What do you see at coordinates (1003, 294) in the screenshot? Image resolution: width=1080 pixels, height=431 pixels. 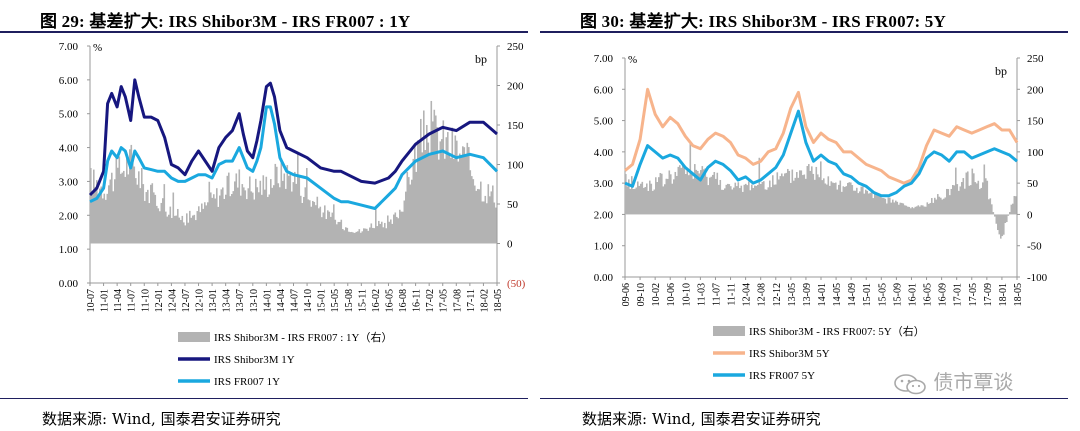 I see `x-tick-label: 18-01` at bounding box center [1003, 294].